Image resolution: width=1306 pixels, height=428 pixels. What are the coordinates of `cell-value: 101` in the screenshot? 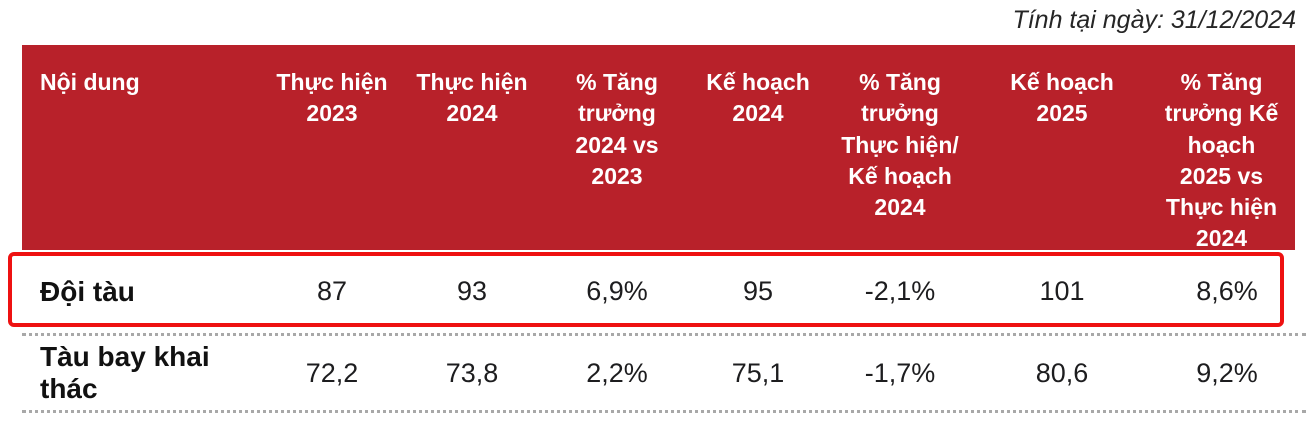 It's located at (1062, 291).